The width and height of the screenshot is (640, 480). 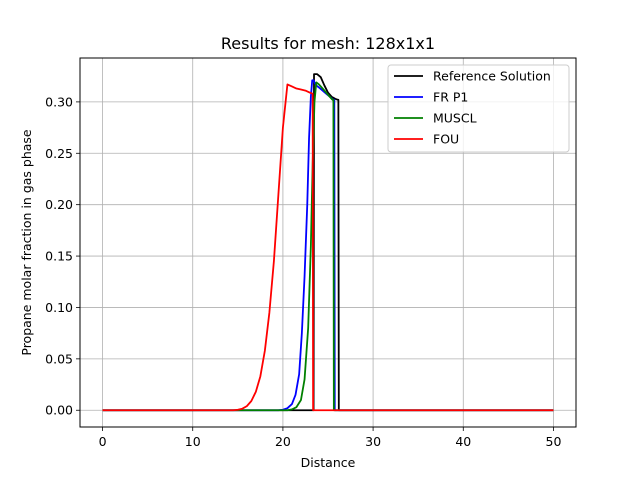 I want to click on y-tick-label: 0.00, so click(x=59, y=410).